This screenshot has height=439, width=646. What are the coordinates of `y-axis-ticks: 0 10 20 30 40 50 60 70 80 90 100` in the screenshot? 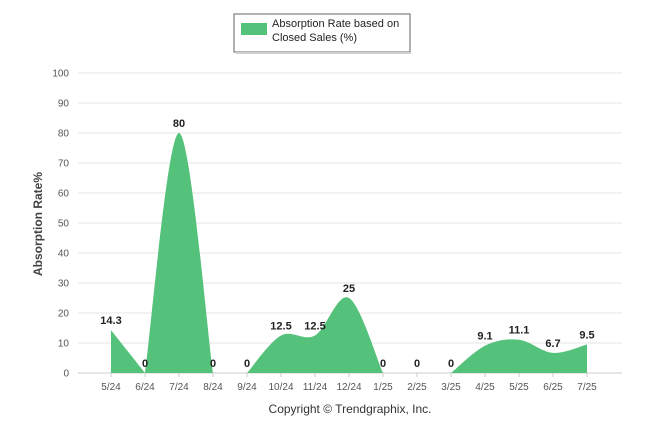 It's located at (60, 224).